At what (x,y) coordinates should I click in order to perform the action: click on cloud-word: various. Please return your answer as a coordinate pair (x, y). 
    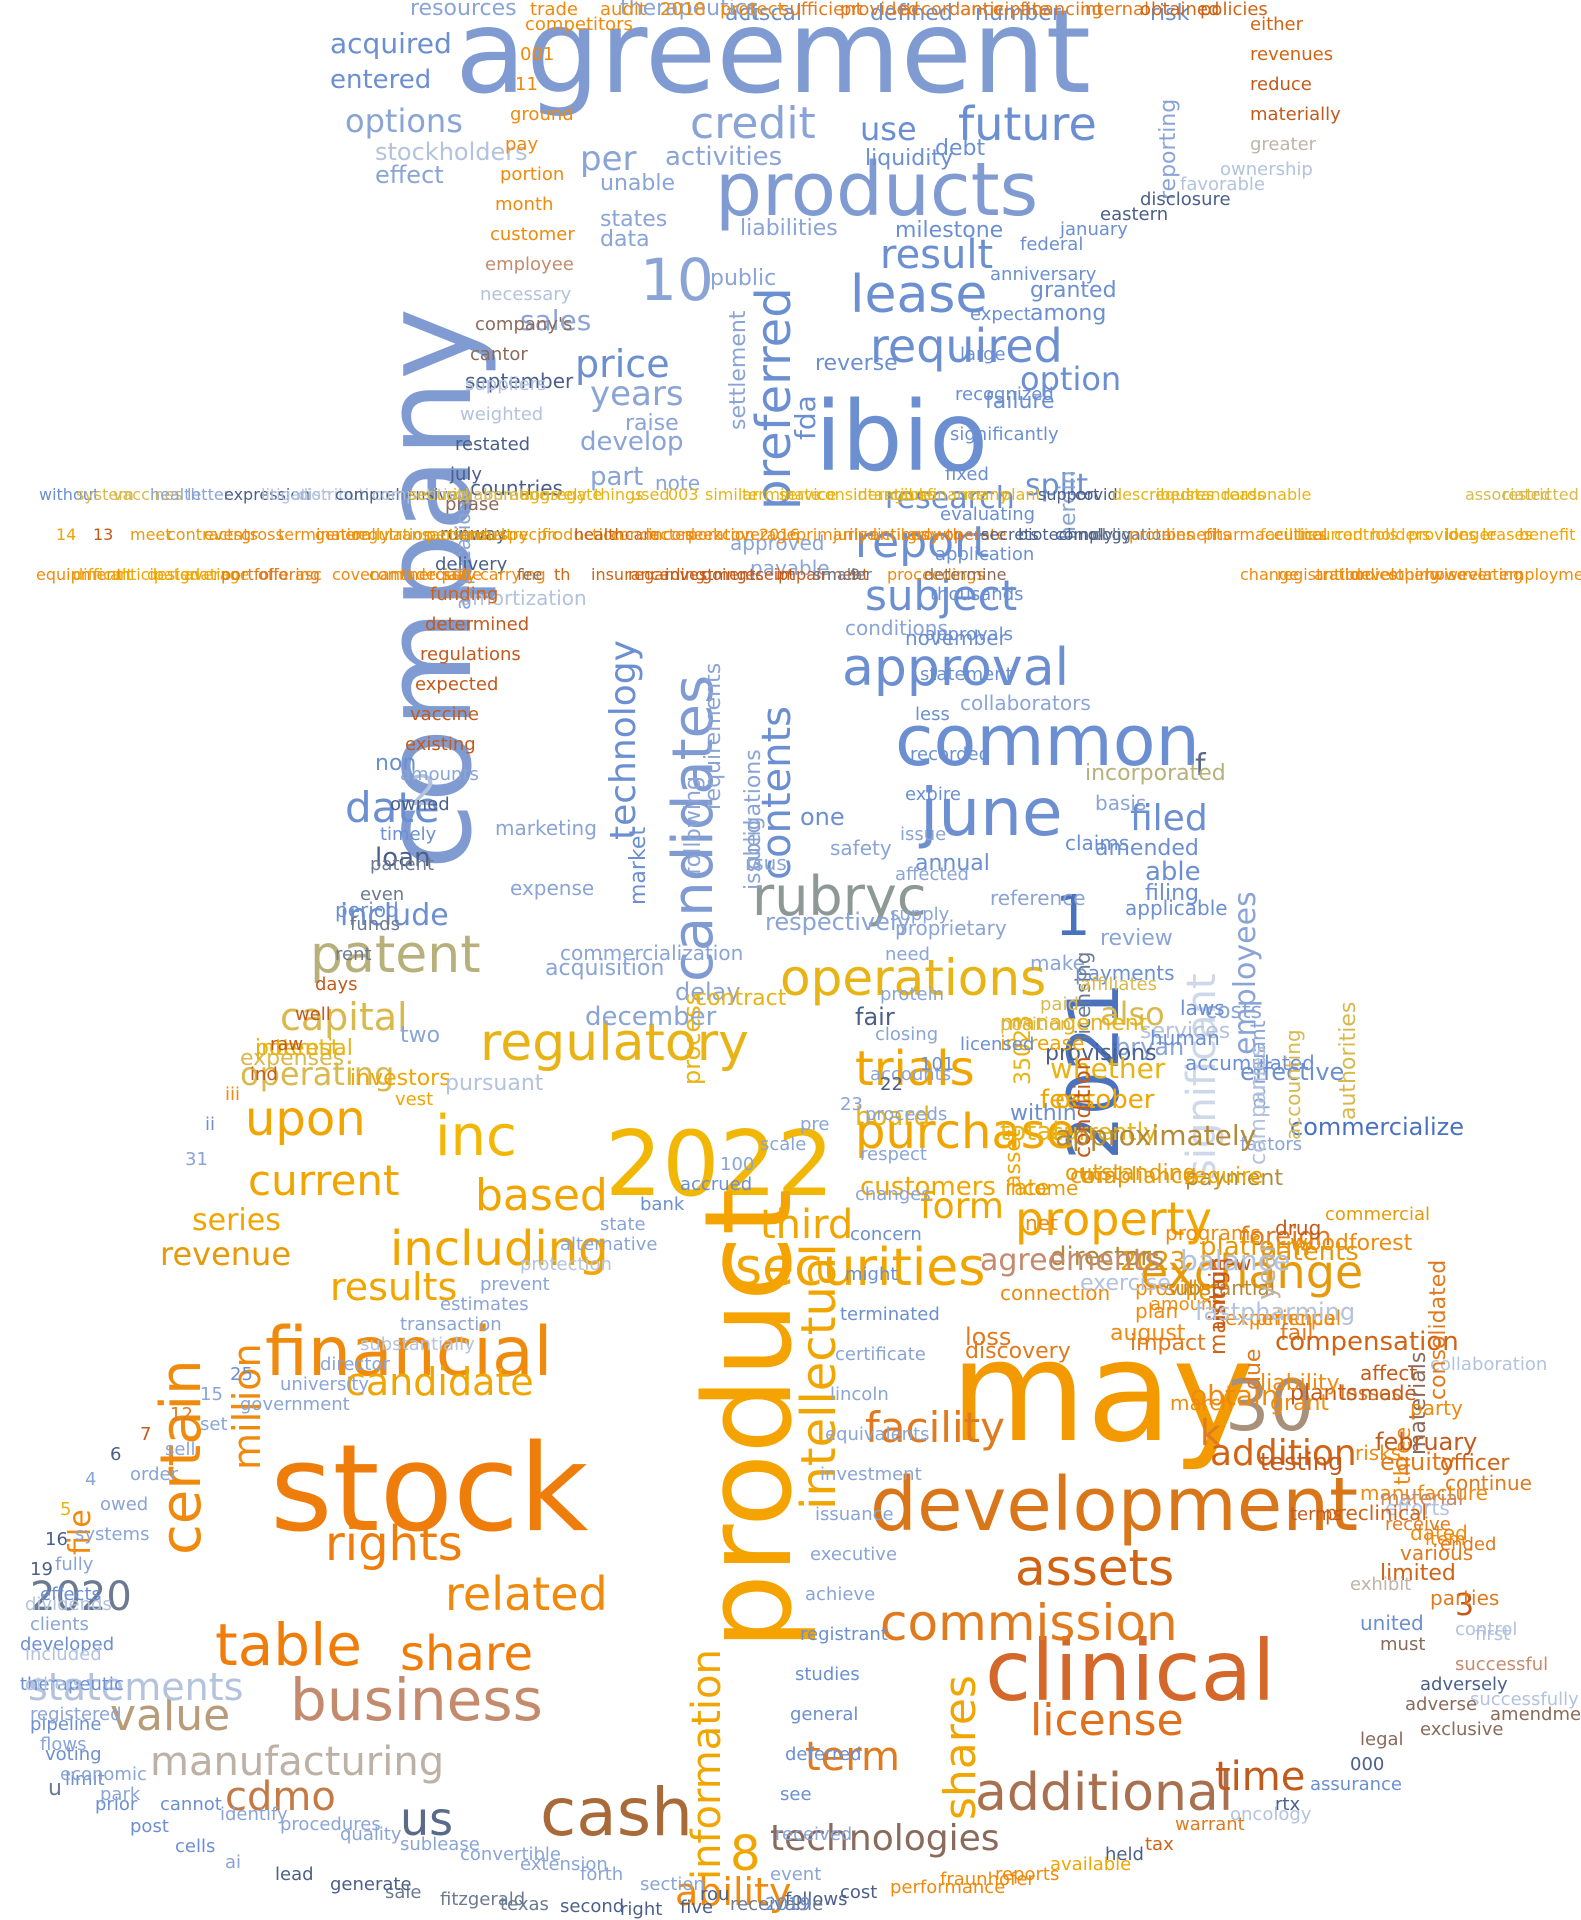
    Looking at the image, I should click on (1436, 1553).